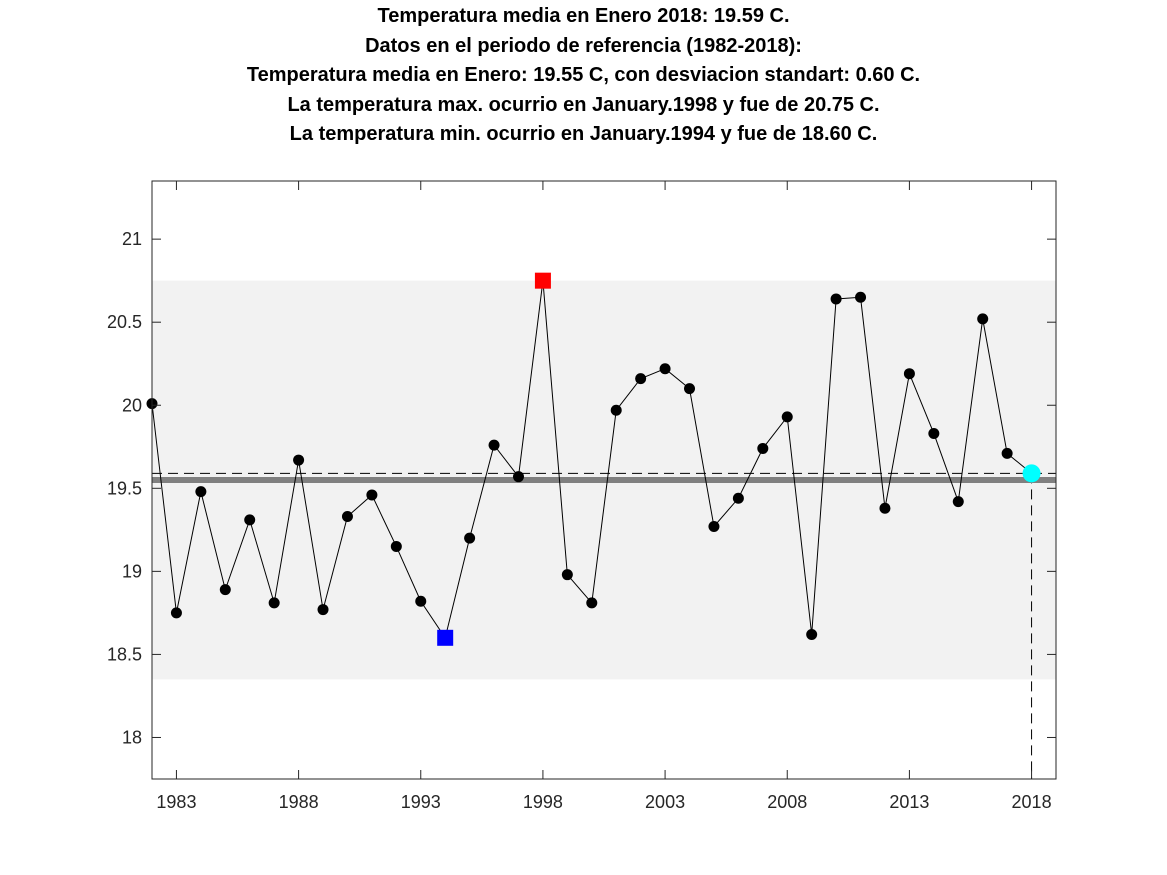 Image resolution: width=1167 pixels, height=875 pixels. Describe the element at coordinates (542, 280) in the screenshot. I see `max-marker` at that location.